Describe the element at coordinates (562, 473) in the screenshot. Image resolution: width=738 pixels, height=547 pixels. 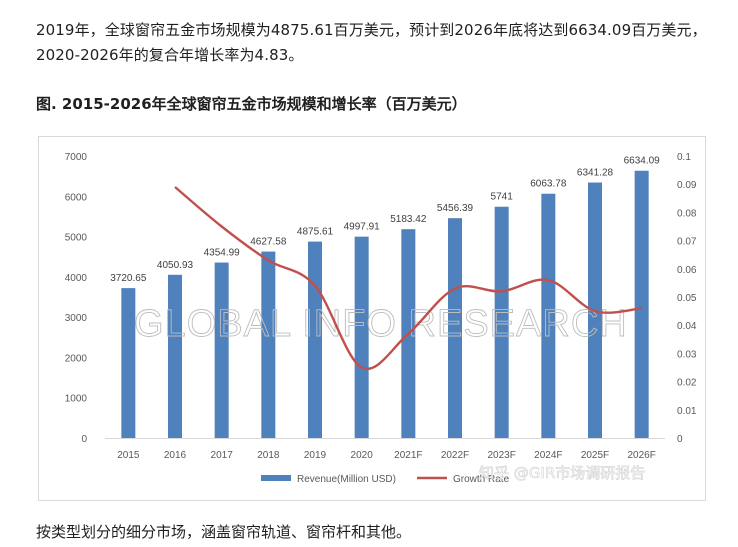
I see `platform-watermark: 知乎 @GIR市场调研报告` at that location.